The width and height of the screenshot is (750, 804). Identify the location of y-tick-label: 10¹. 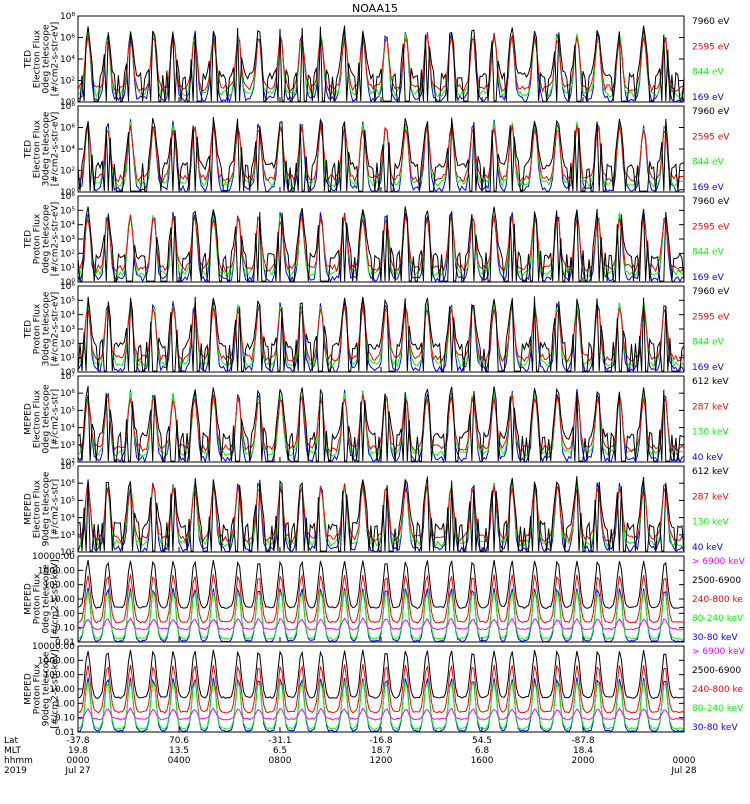
(67, 359).